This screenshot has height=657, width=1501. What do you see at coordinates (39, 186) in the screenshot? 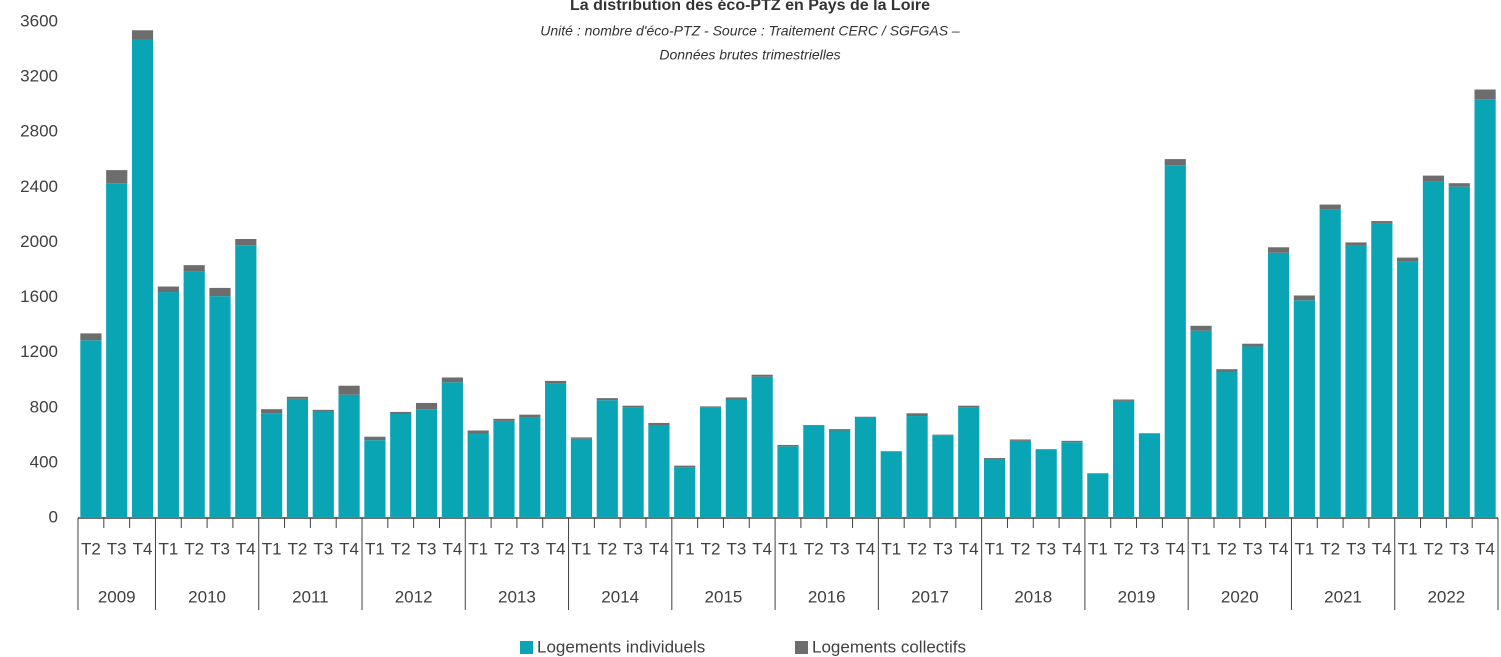
I see `y-tick-label: 2400` at bounding box center [39, 186].